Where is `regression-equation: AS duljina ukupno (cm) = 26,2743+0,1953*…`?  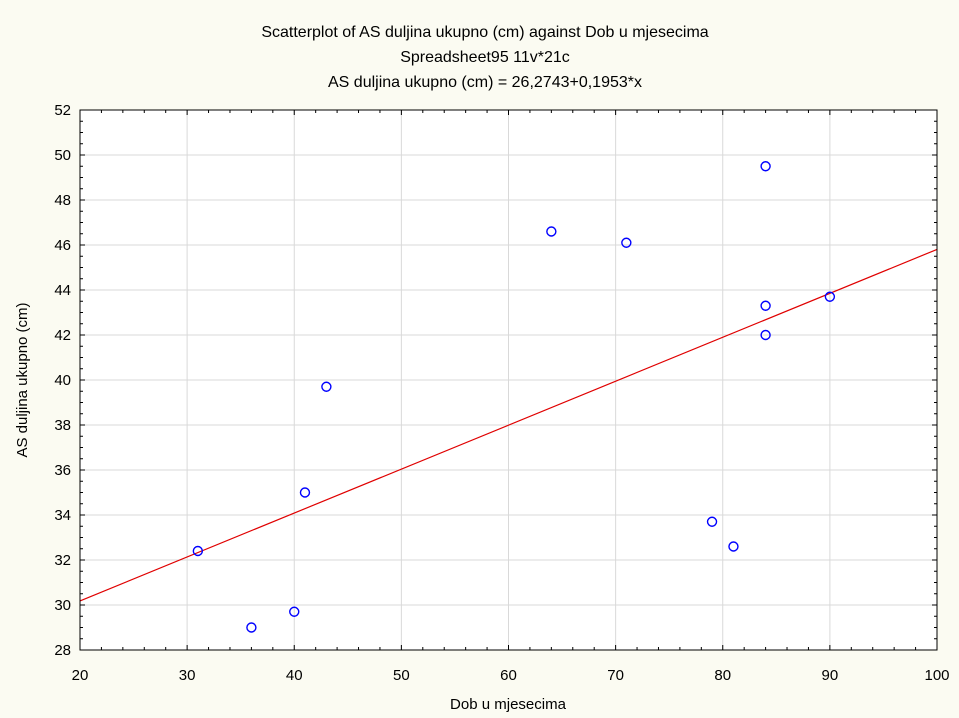 regression-equation: AS duljina ukupno (cm) = 26,2743+0,1953*… is located at coordinates (485, 82).